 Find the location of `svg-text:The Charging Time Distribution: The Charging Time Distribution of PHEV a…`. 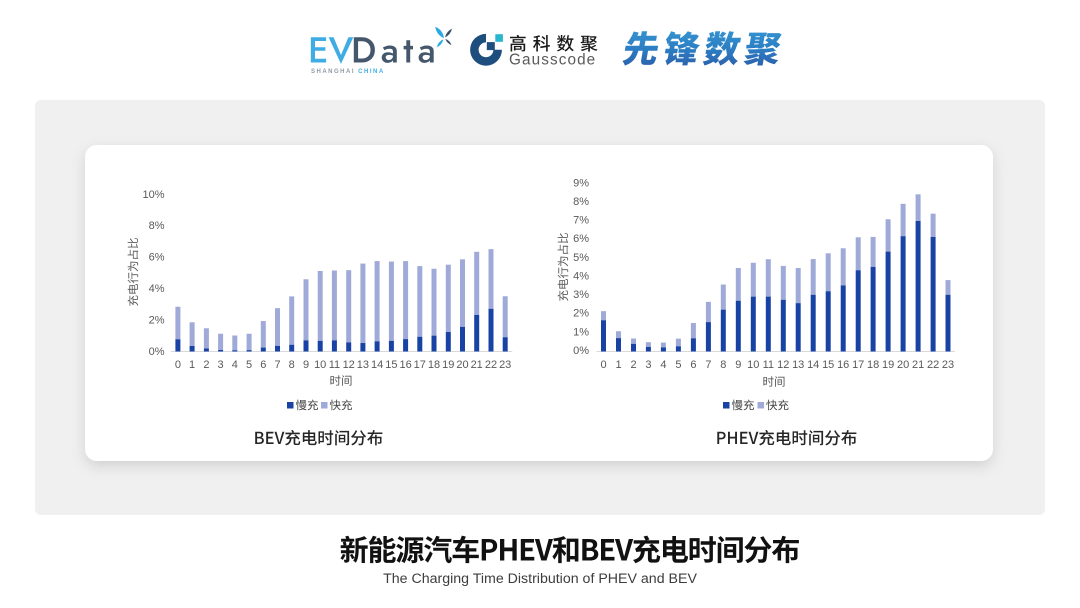

svg-text:The Charging Time Distribution: The Charging Time Distribution of PHEV a… is located at coordinates (540, 579).